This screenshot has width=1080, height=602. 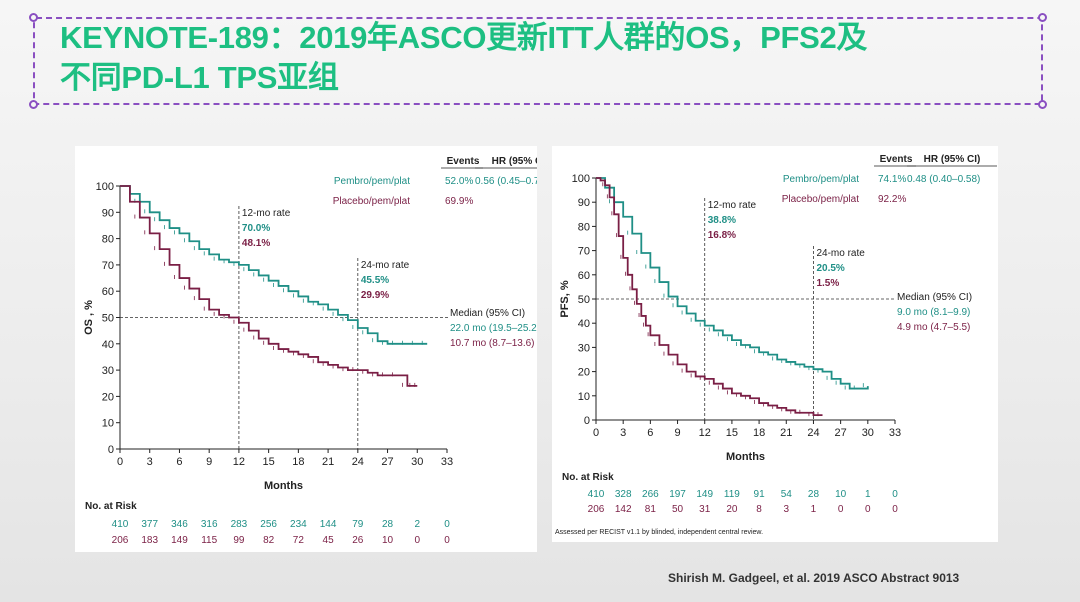 What do you see at coordinates (722, 235) in the screenshot?
I see `landmark-placebo-rate: 16.8%` at bounding box center [722, 235].